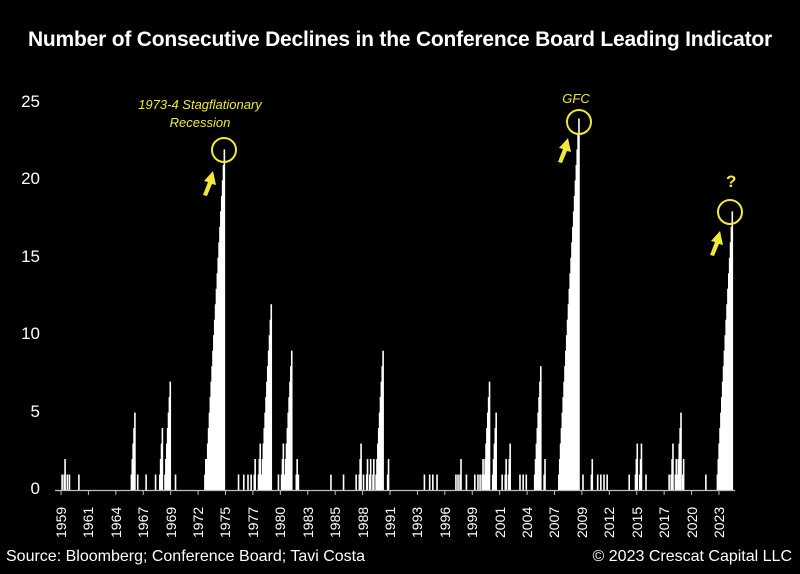 Image resolution: width=800 pixels, height=574 pixels. What do you see at coordinates (307, 522) in the screenshot?
I see `x-tick-label: 1983` at bounding box center [307, 522].